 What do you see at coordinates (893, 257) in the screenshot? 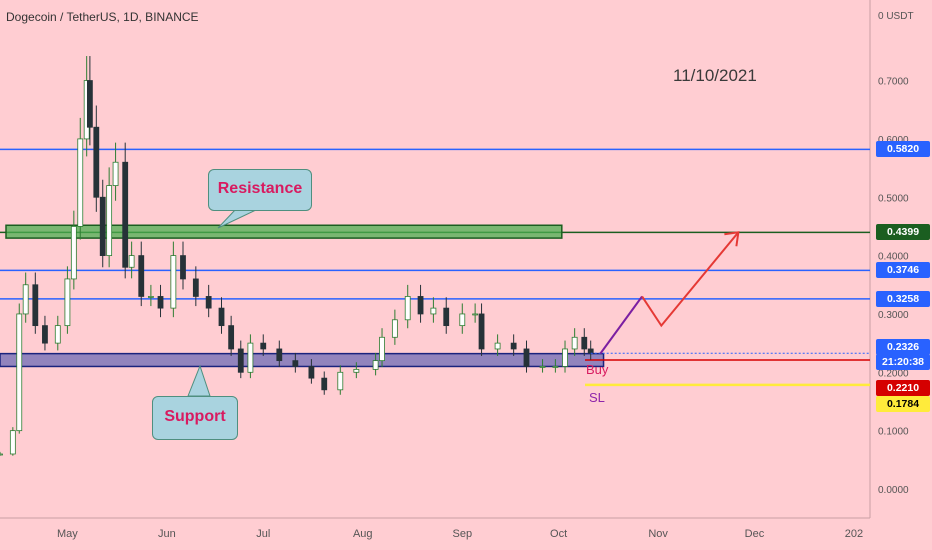
I see `y-tick-label: 0.4000` at bounding box center [893, 257].